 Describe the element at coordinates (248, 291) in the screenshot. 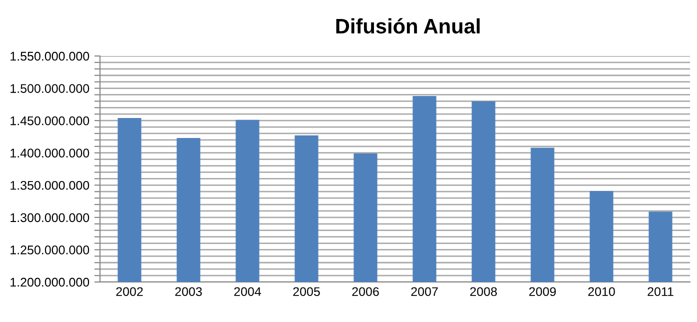

I see `x-tick-label: 2004` at that location.